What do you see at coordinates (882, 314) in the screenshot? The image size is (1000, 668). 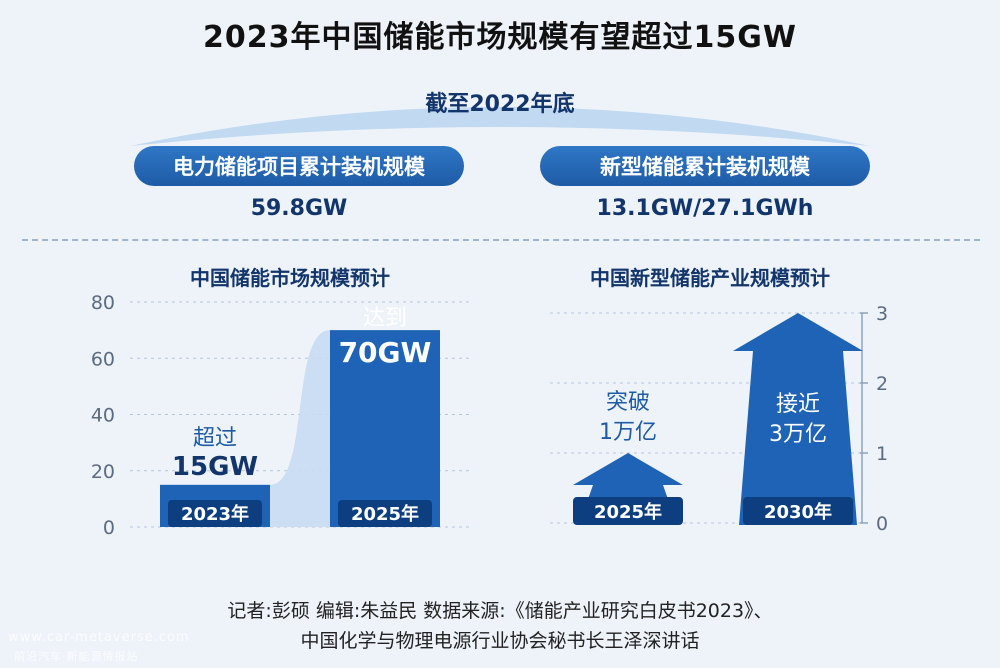 I see `y-tick-label: 3` at bounding box center [882, 314].